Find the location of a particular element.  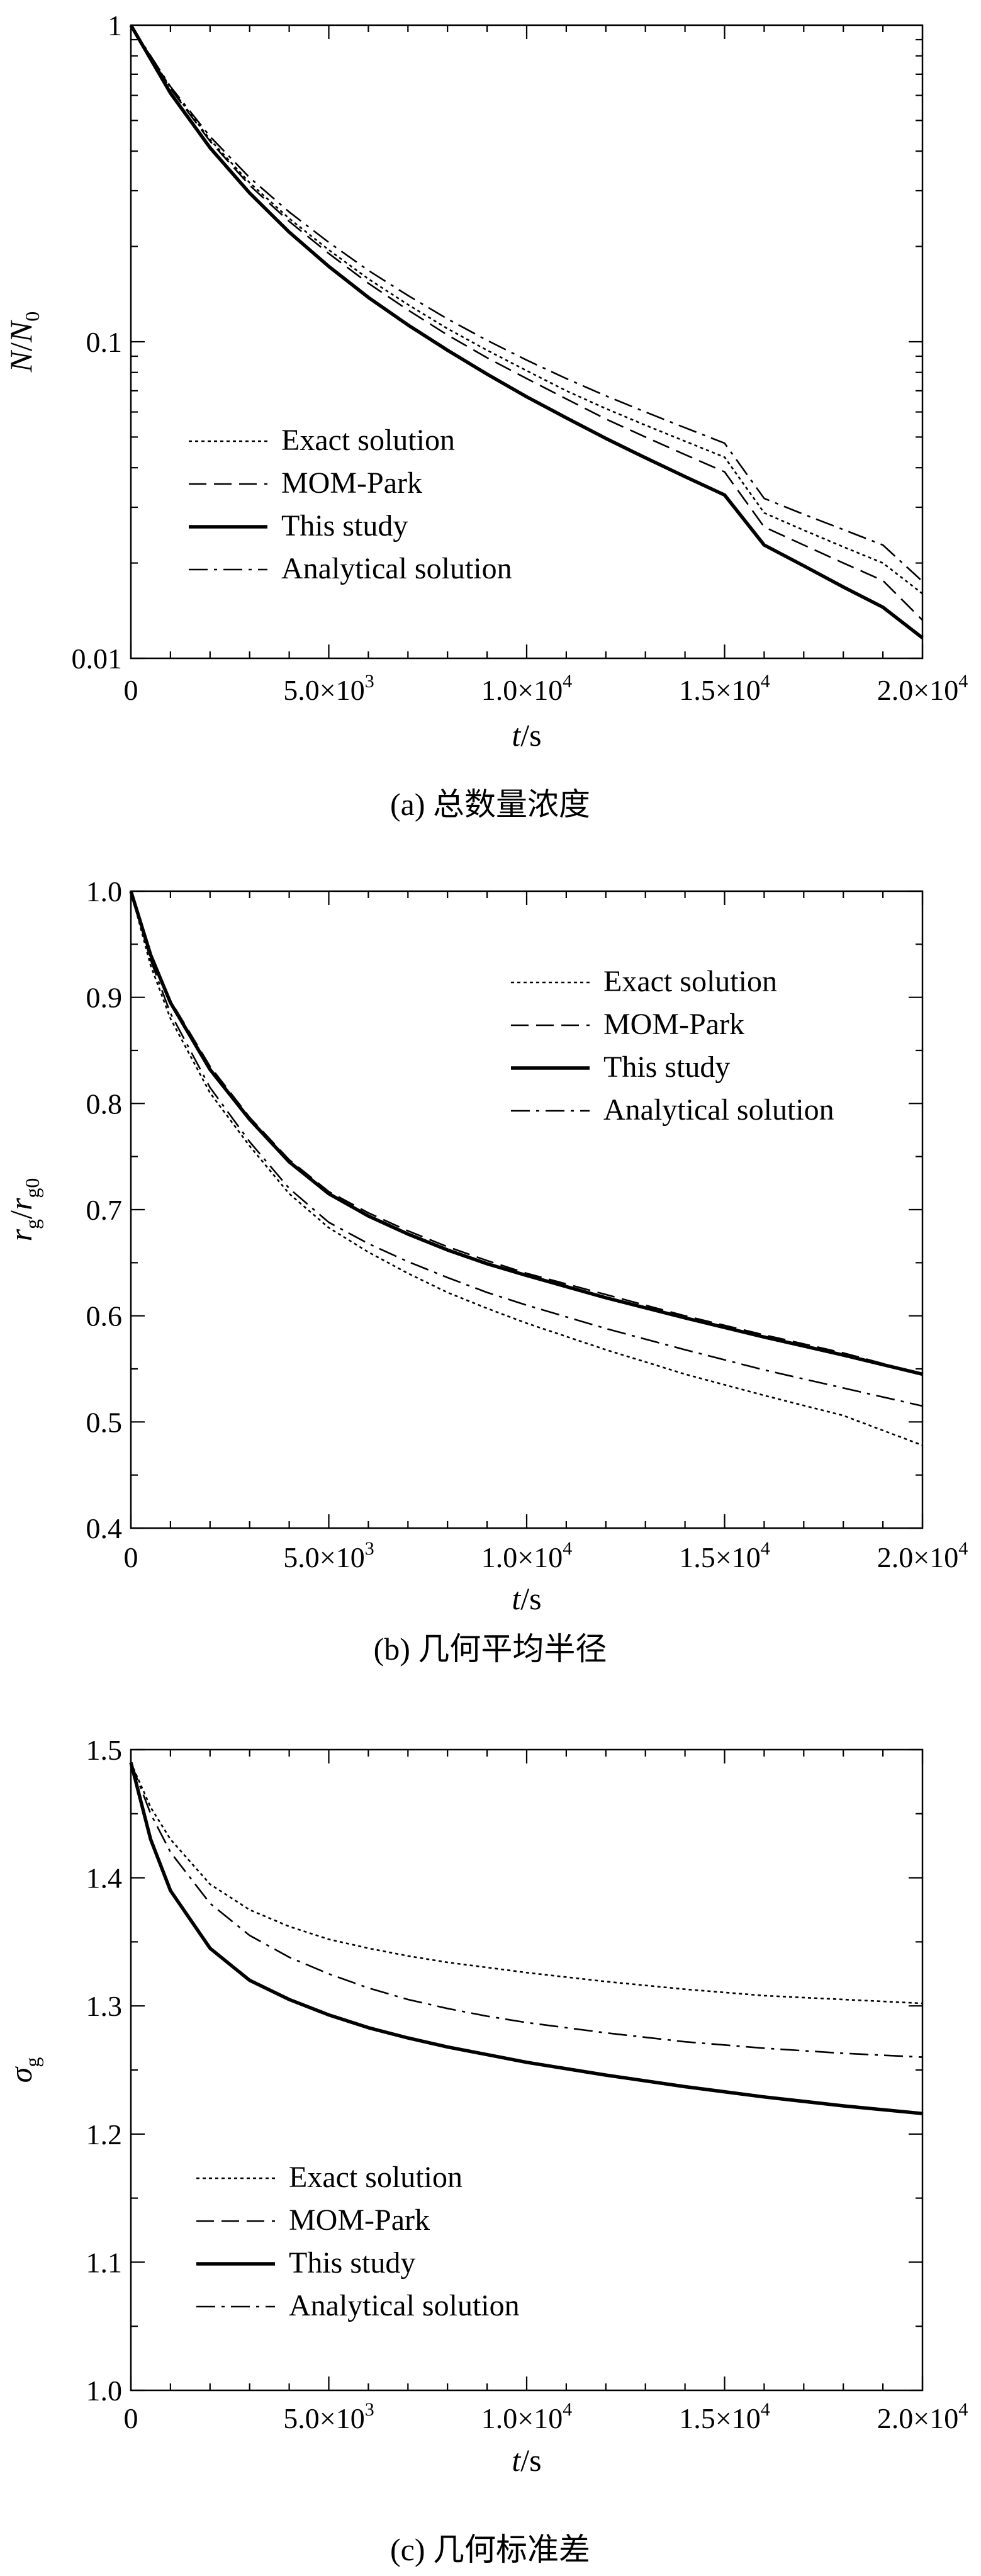

chart-a-x-tick-label: 0 is located at coordinates (131, 690).